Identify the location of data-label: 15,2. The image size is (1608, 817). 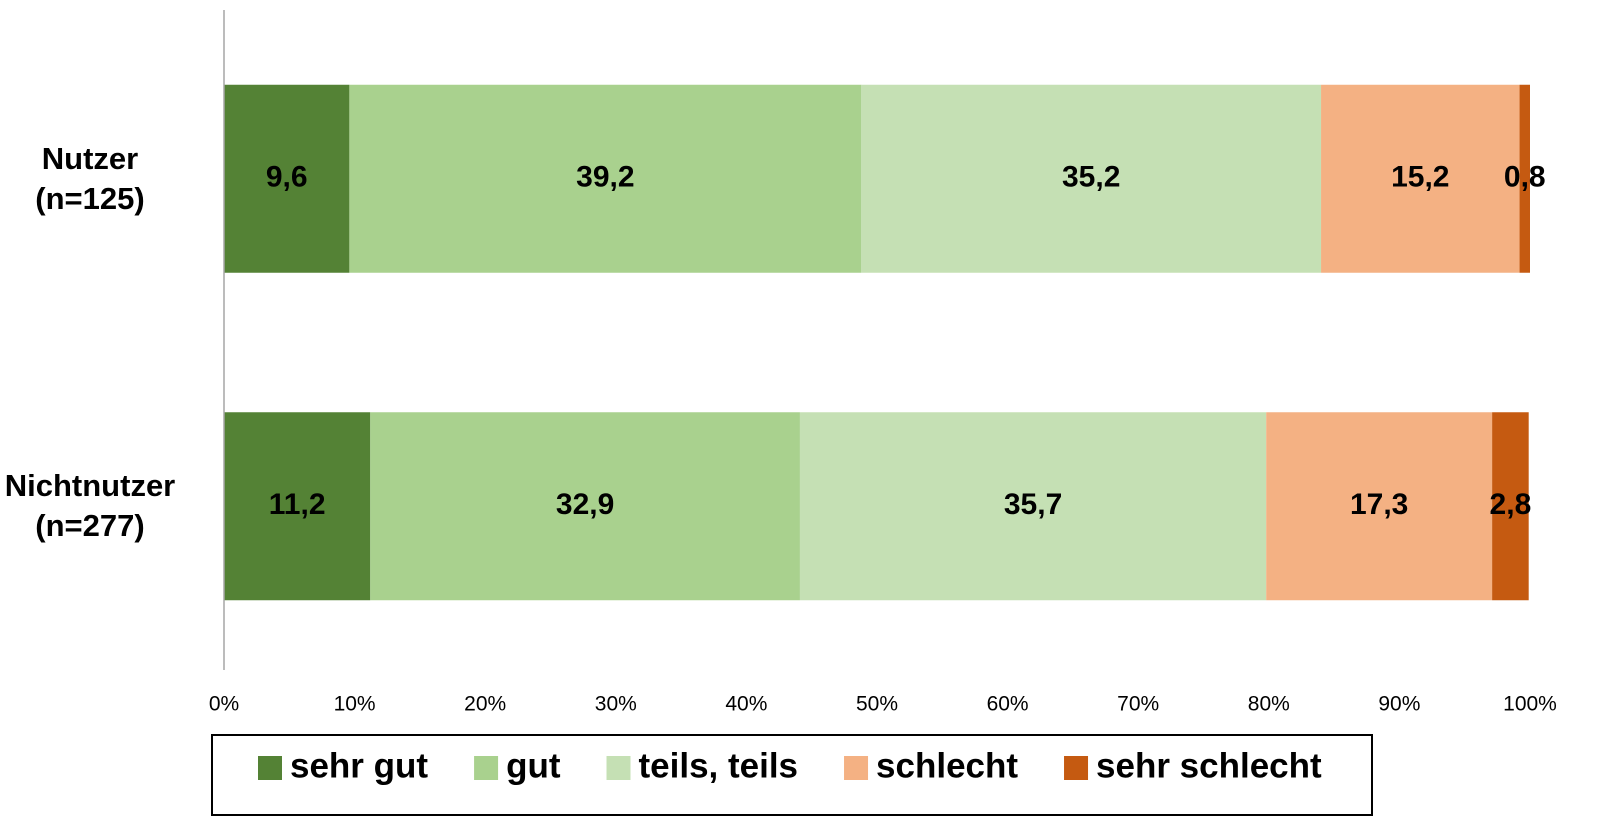
(1420, 177).